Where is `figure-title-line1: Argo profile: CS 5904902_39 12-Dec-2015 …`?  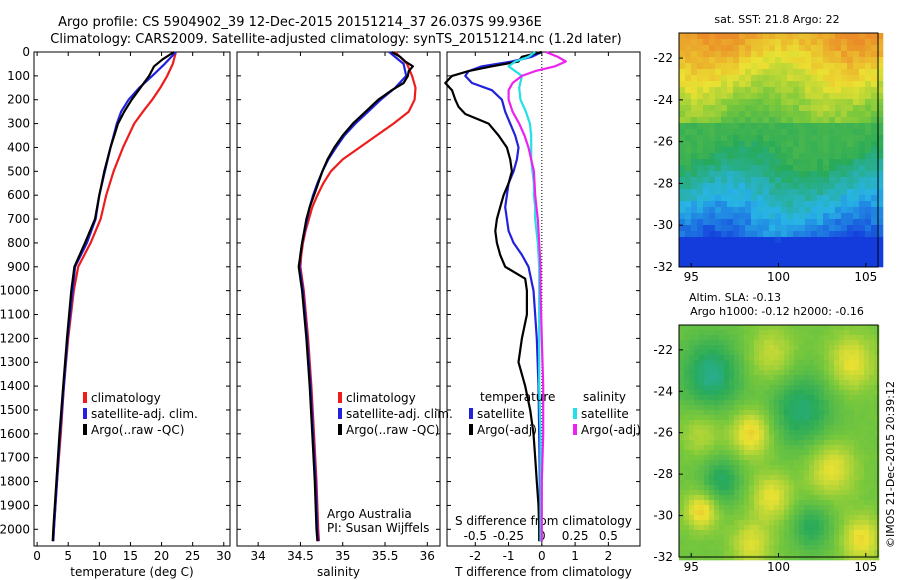 figure-title-line1: Argo profile: CS 5904902_39 12-Dec-2015 … is located at coordinates (300, 22).